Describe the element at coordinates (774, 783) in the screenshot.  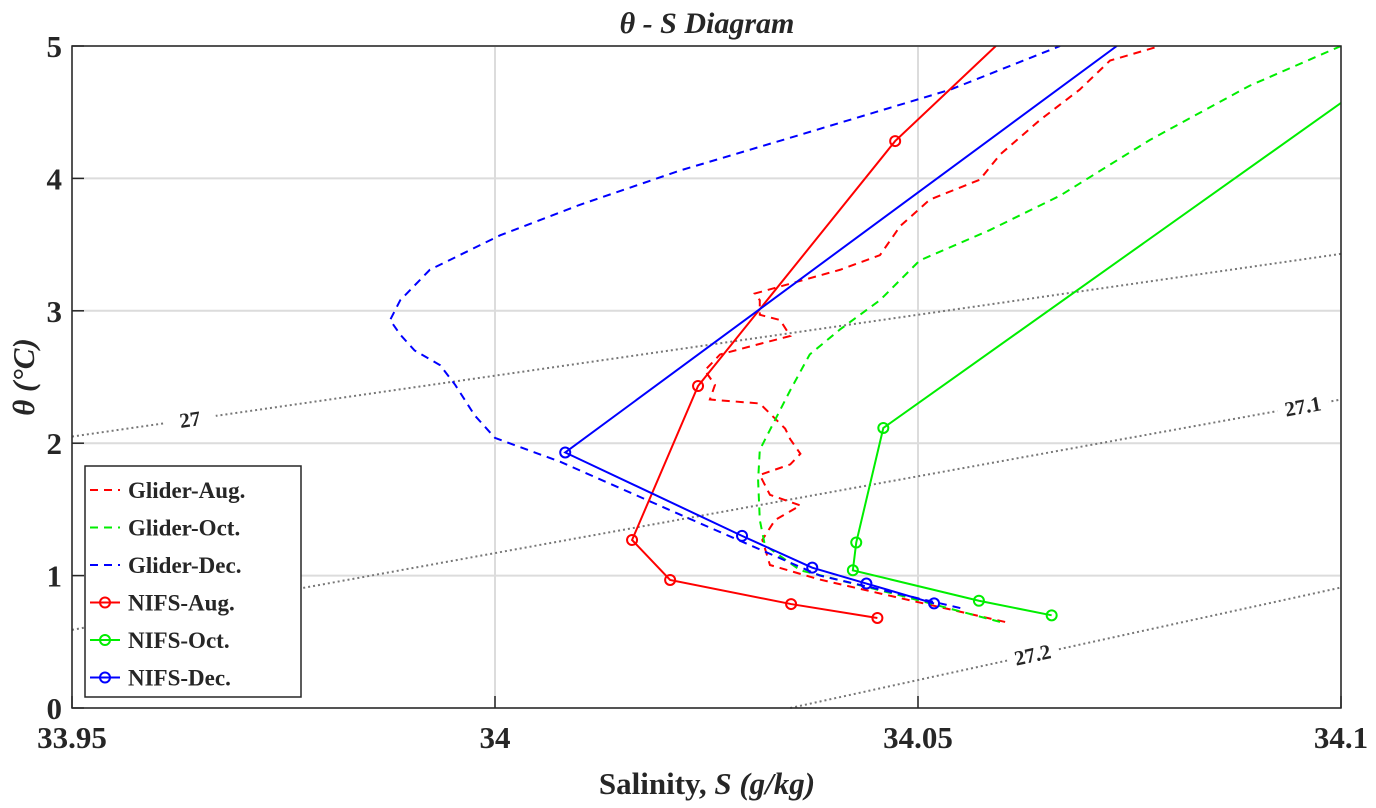
I see `x-label-unit: (g/kg)` at that location.